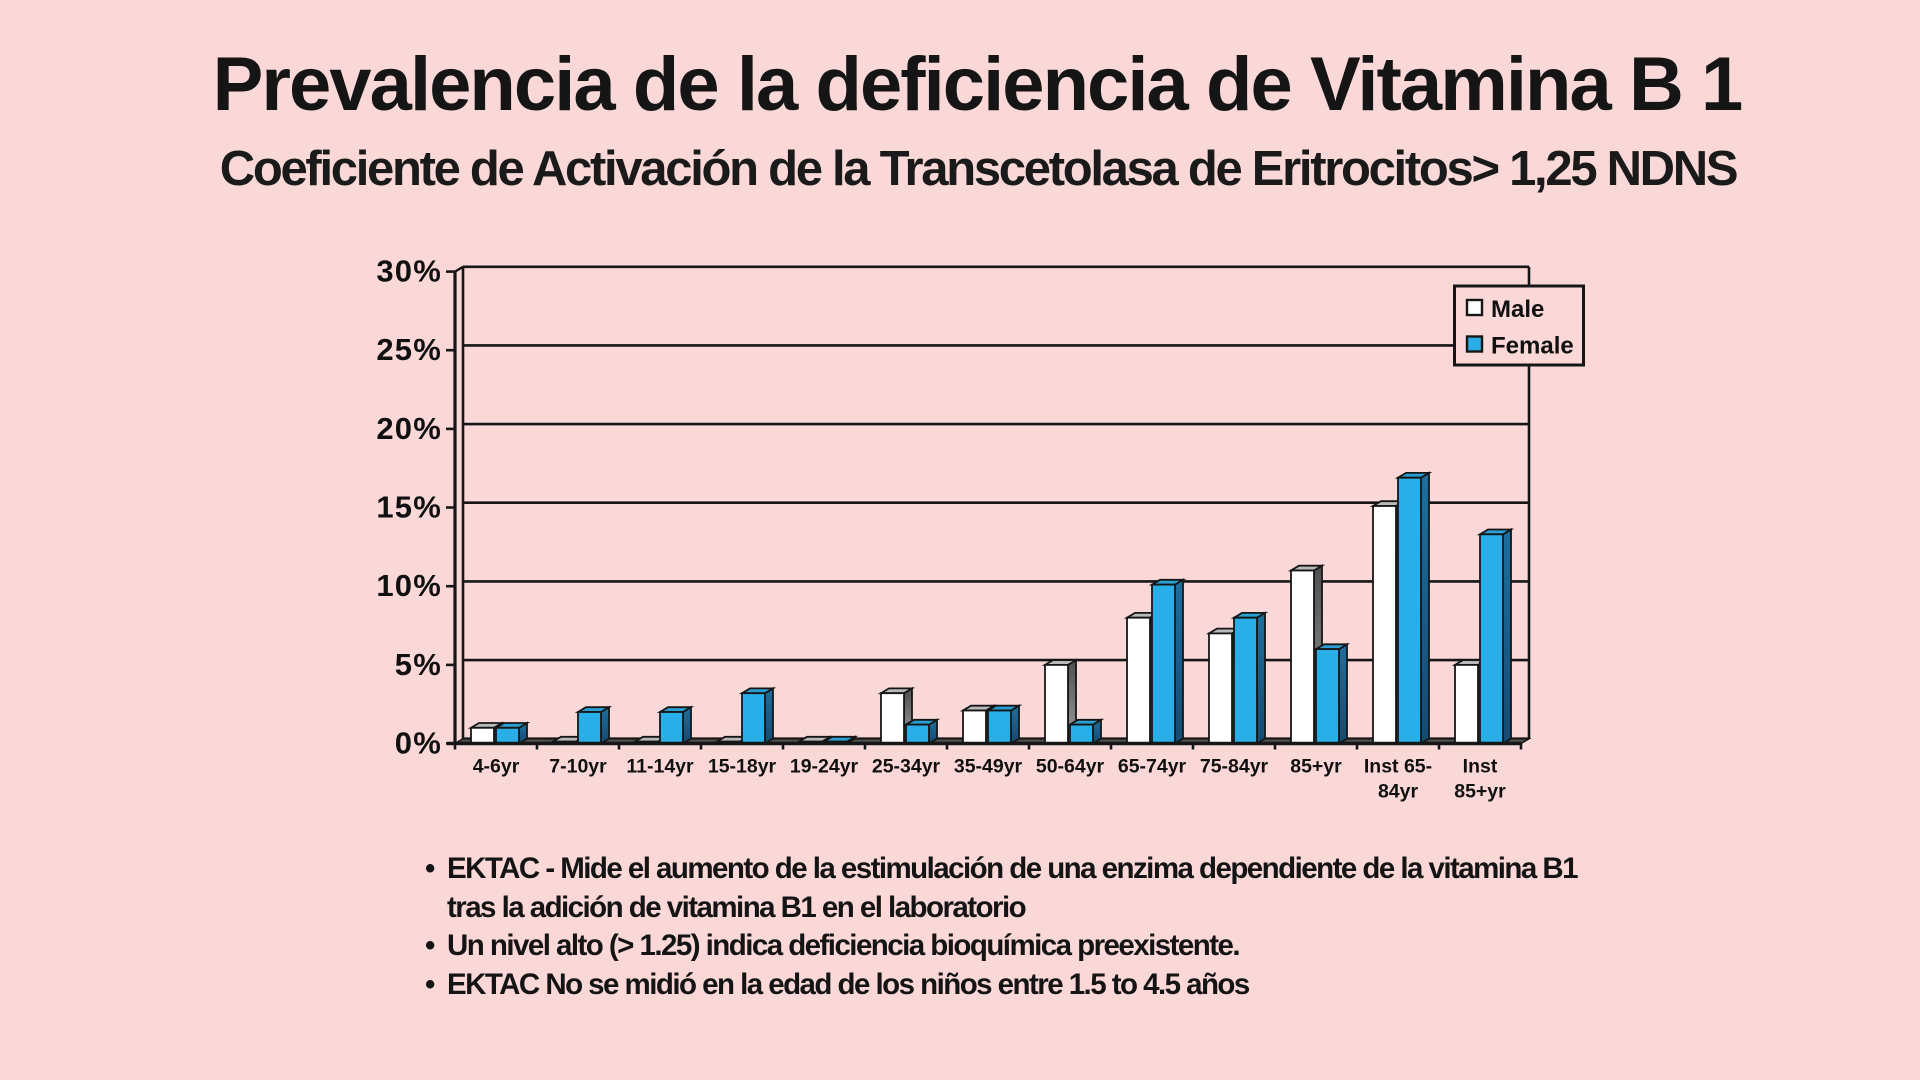  Describe the element at coordinates (418, 664) in the screenshot. I see `svg-text: 5%` at that location.